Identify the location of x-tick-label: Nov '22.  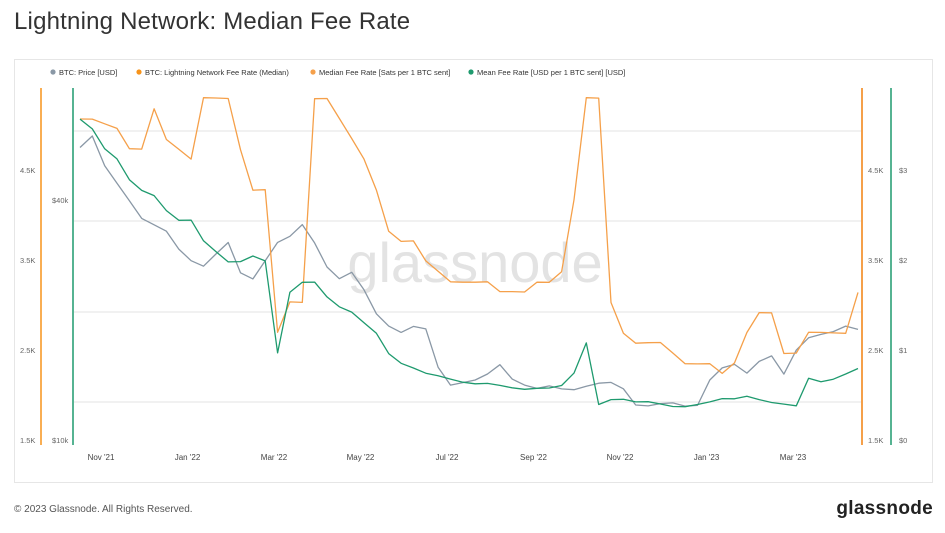
(620, 457).